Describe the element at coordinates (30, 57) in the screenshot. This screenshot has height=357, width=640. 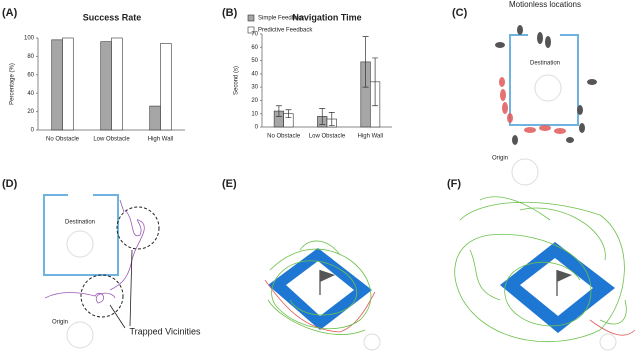
I see `y-tick-label: 80` at that location.